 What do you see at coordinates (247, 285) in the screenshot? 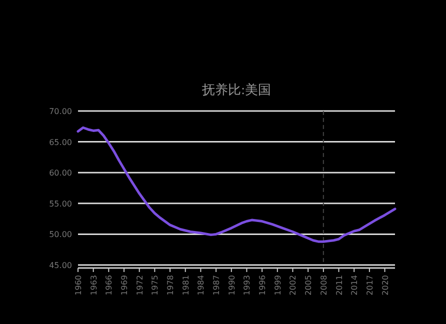
I see `x-tick-label: 1993` at bounding box center [247, 285].